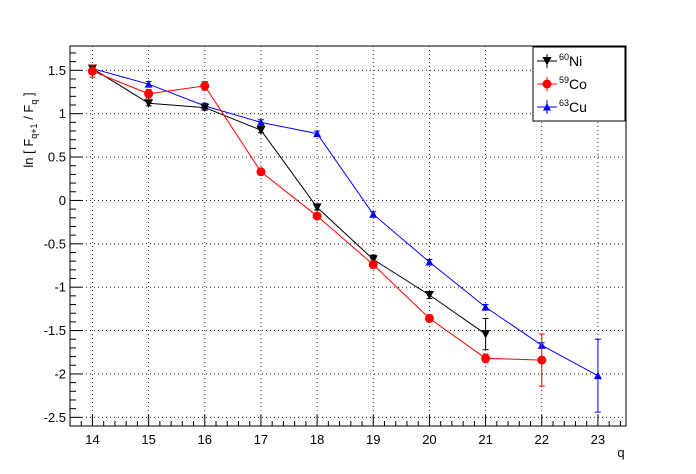 This screenshot has height=474, width=696. Describe the element at coordinates (62, 200) in the screenshot. I see `y-tick-label: 0` at that location.